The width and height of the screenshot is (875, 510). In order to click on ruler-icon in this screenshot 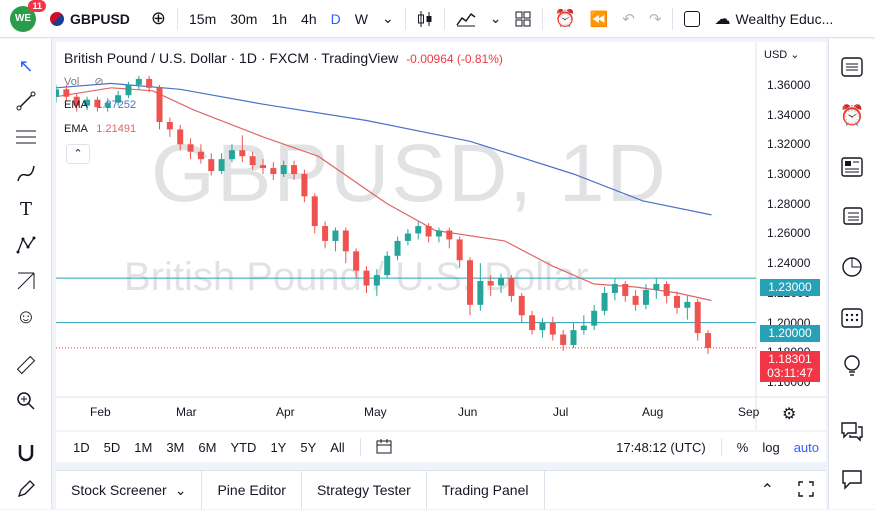, I will do `click(26, 365)`.